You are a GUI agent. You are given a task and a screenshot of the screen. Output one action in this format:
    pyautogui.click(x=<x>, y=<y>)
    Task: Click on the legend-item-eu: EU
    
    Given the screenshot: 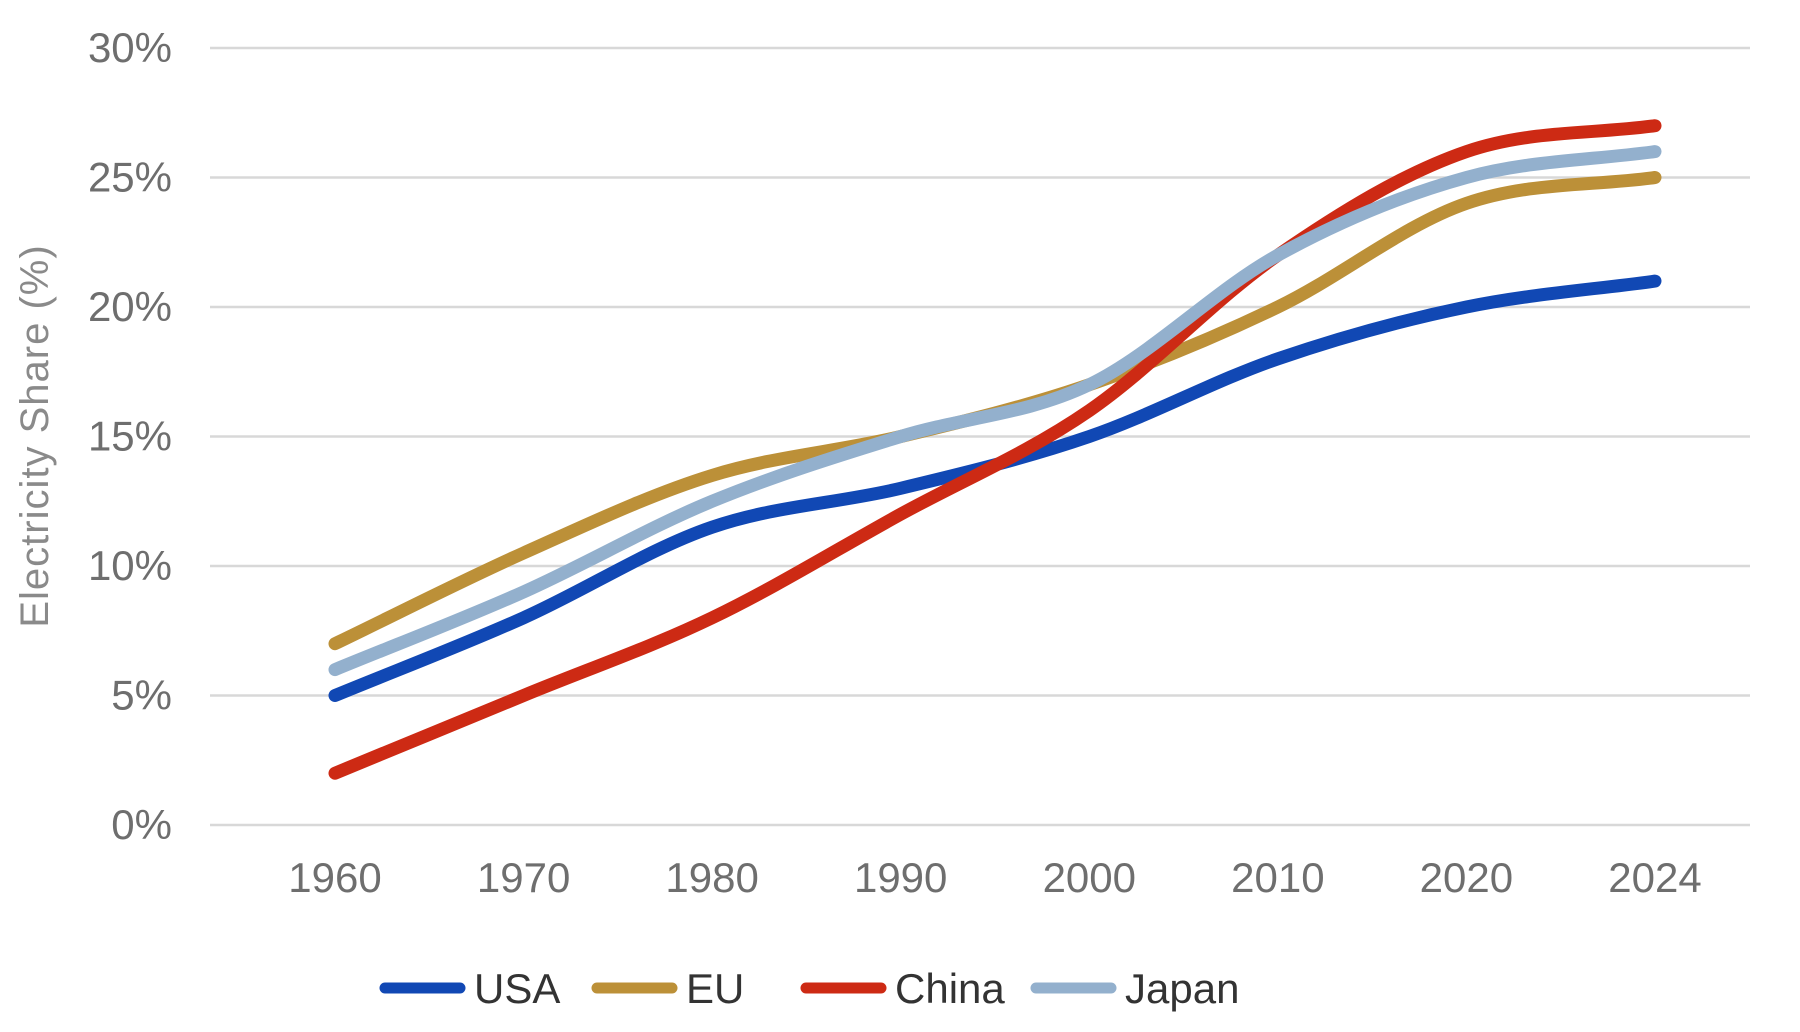 What is the action you would take?
    pyautogui.click(x=667, y=988)
    